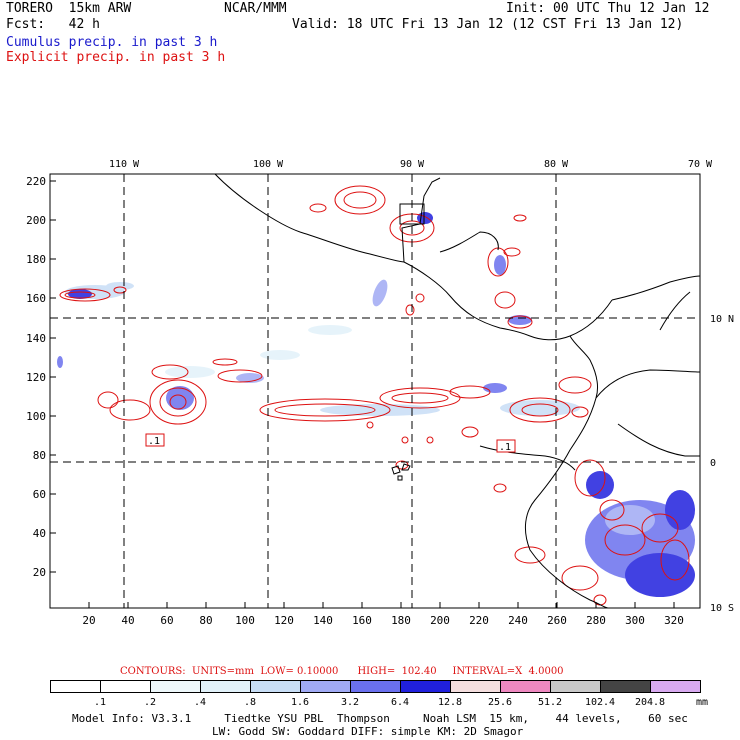 The image size is (740, 740). Describe the element at coordinates (284, 620) in the screenshot. I see `x-tick-label: 120` at that location.